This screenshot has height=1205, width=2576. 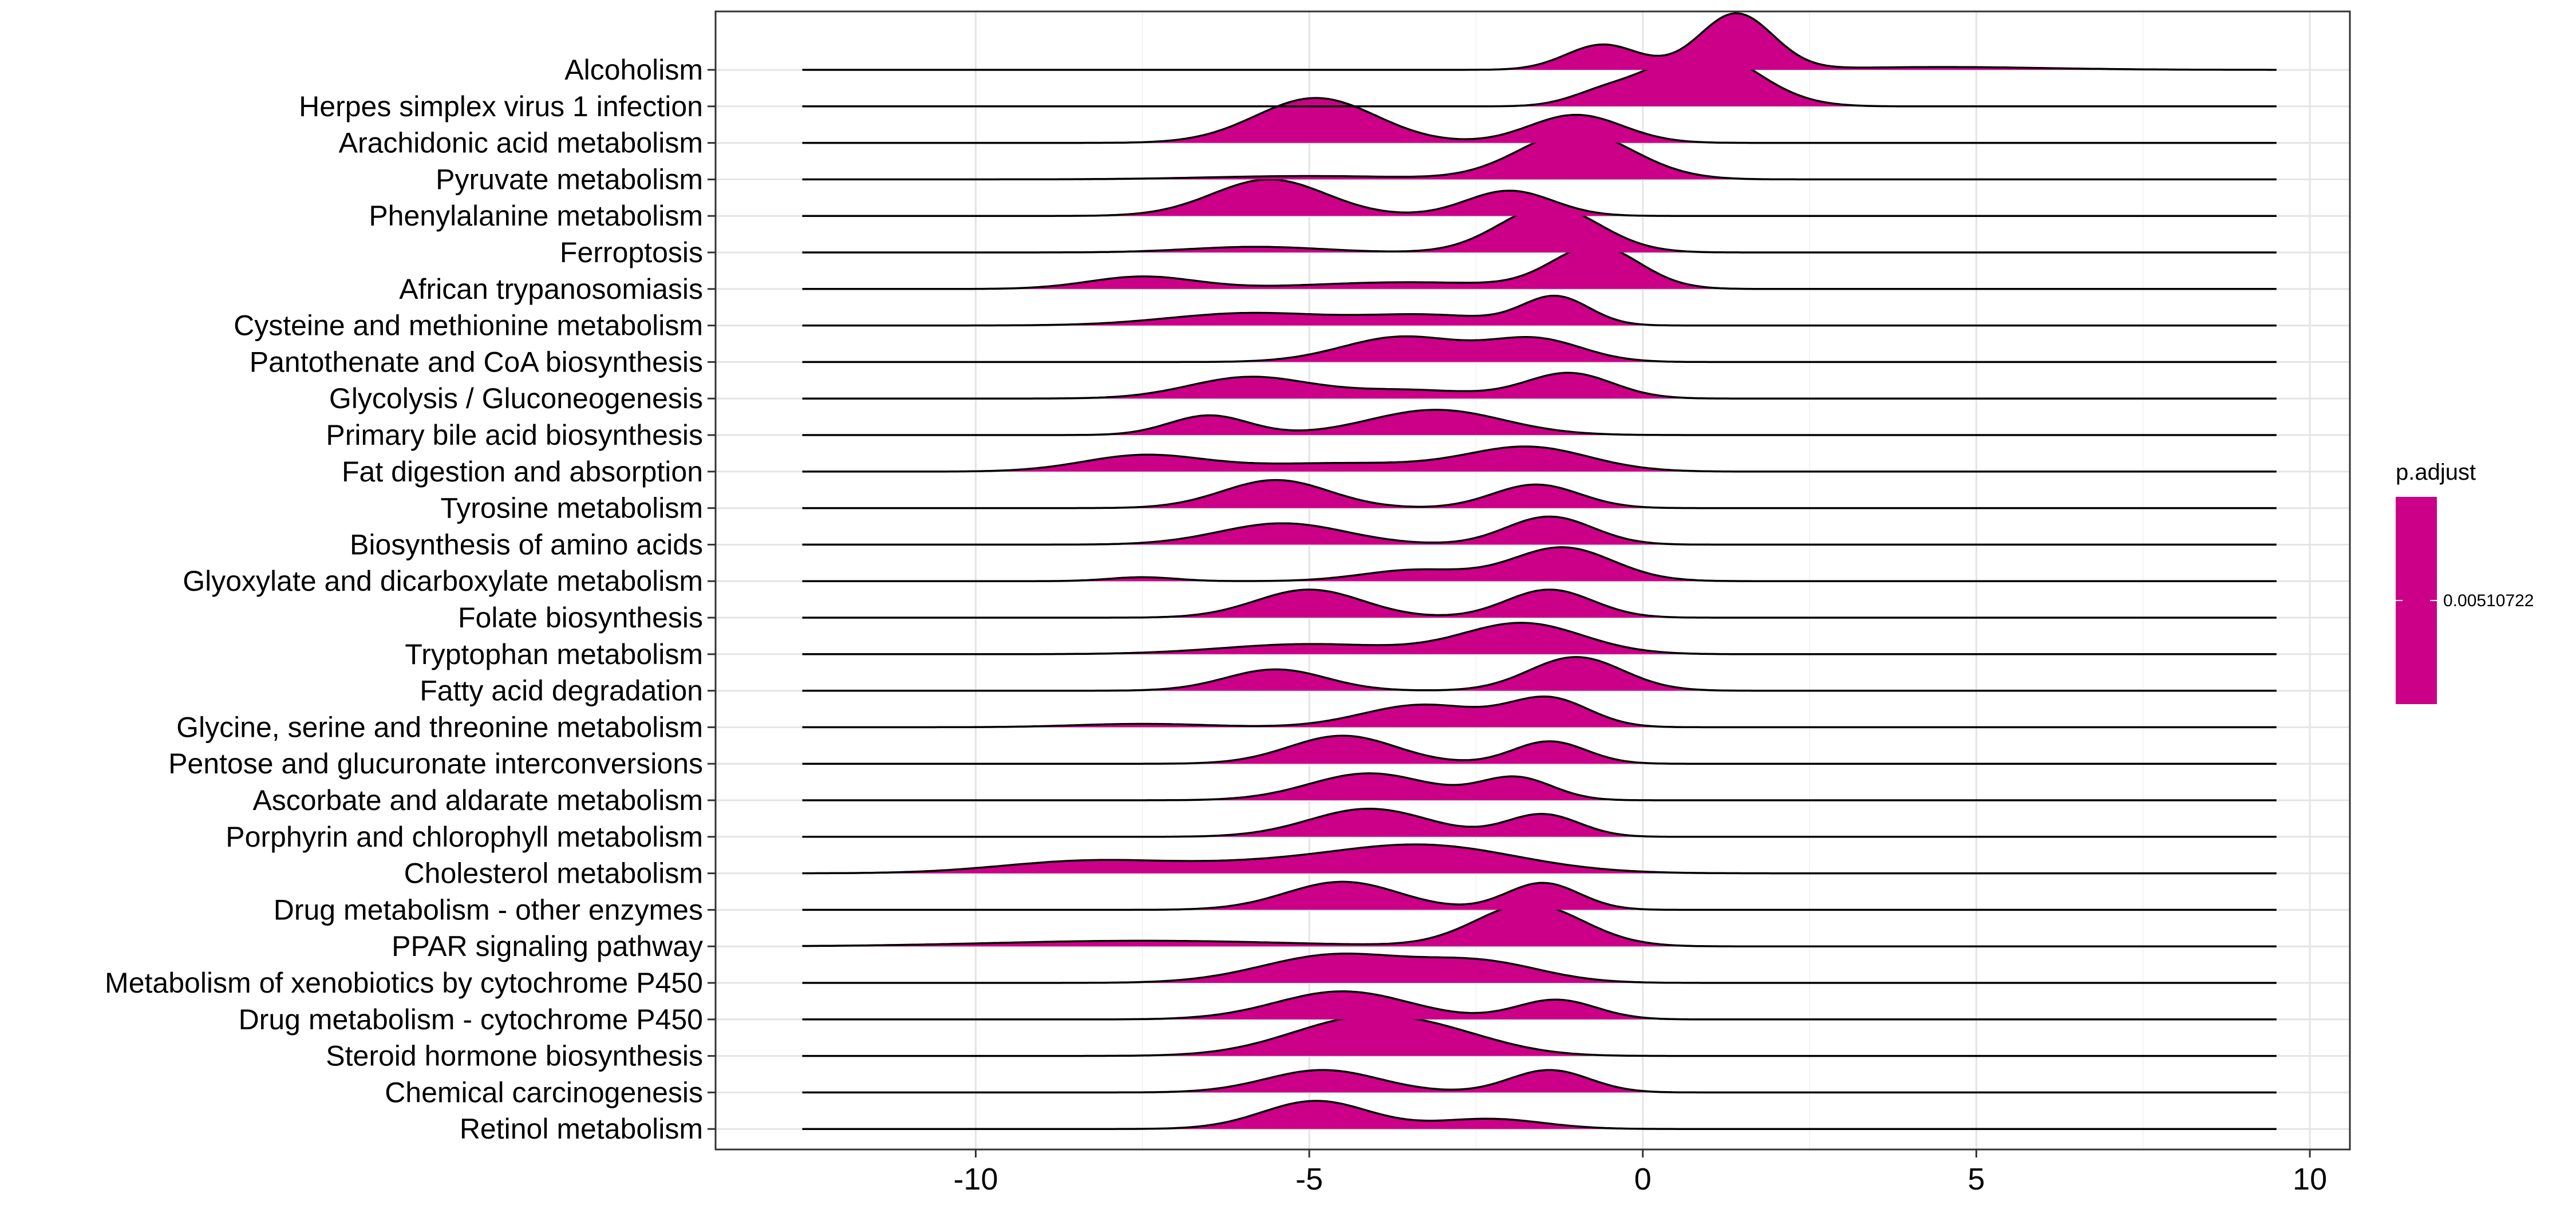 What do you see at coordinates (443, 581) in the screenshot?
I see `y-axis-label: Glyoxylate and dicarboxylate metabolism` at bounding box center [443, 581].